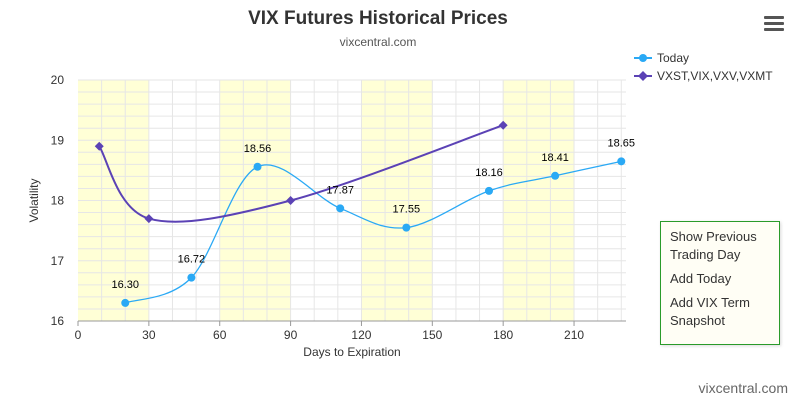  I want to click on chart-title: VIX Futures Historical Prices, so click(378, 18).